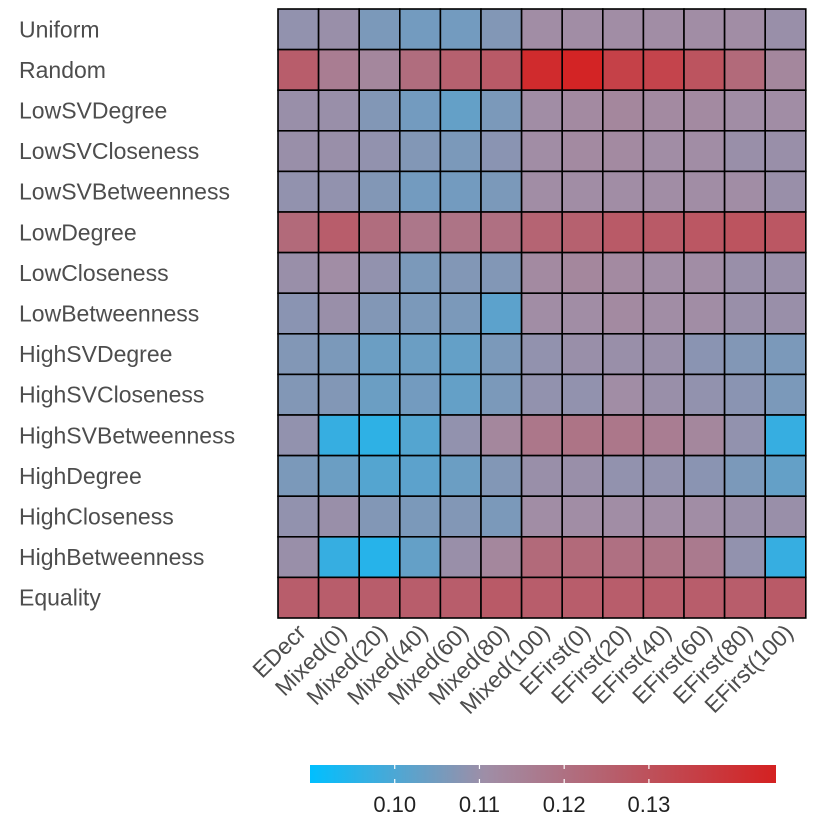 The image size is (830, 830). What do you see at coordinates (298, 394) in the screenshot?
I see `heatmap-cell-highsvcloseness-edecr` at bounding box center [298, 394].